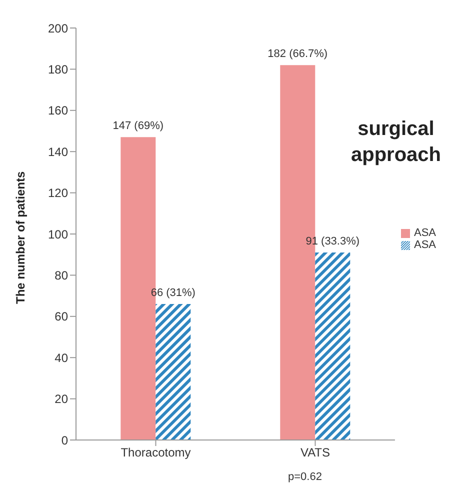 Image resolution: width=454 pixels, height=497 pixels. What do you see at coordinates (58, 234) in the screenshot?
I see `y-tick-label: 100` at bounding box center [58, 234].